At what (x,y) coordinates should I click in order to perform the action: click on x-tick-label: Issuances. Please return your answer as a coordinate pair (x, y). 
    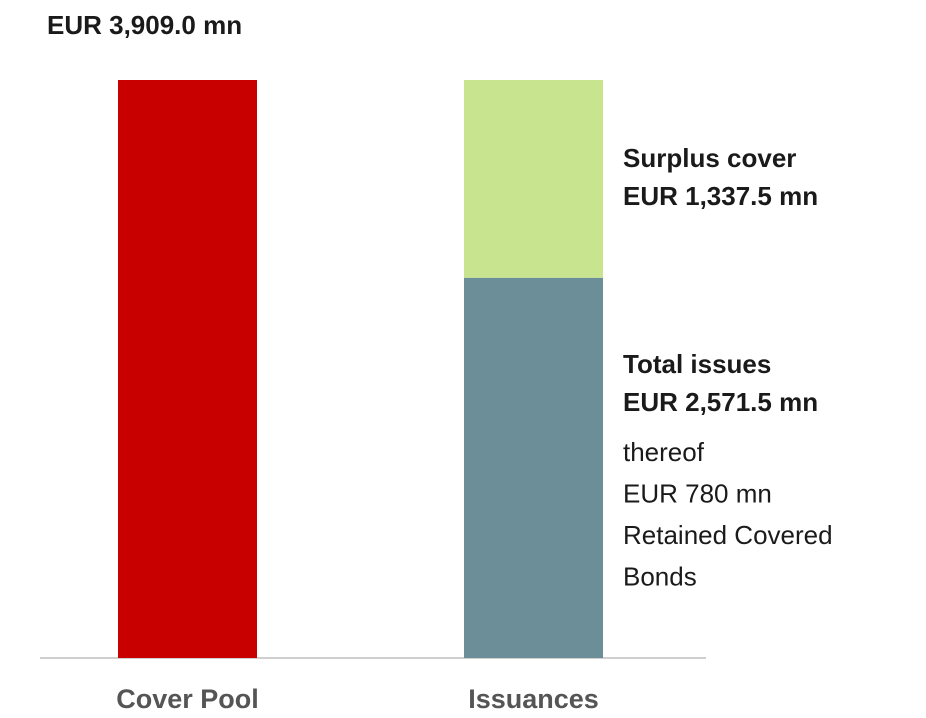
    Looking at the image, I should click on (533, 699).